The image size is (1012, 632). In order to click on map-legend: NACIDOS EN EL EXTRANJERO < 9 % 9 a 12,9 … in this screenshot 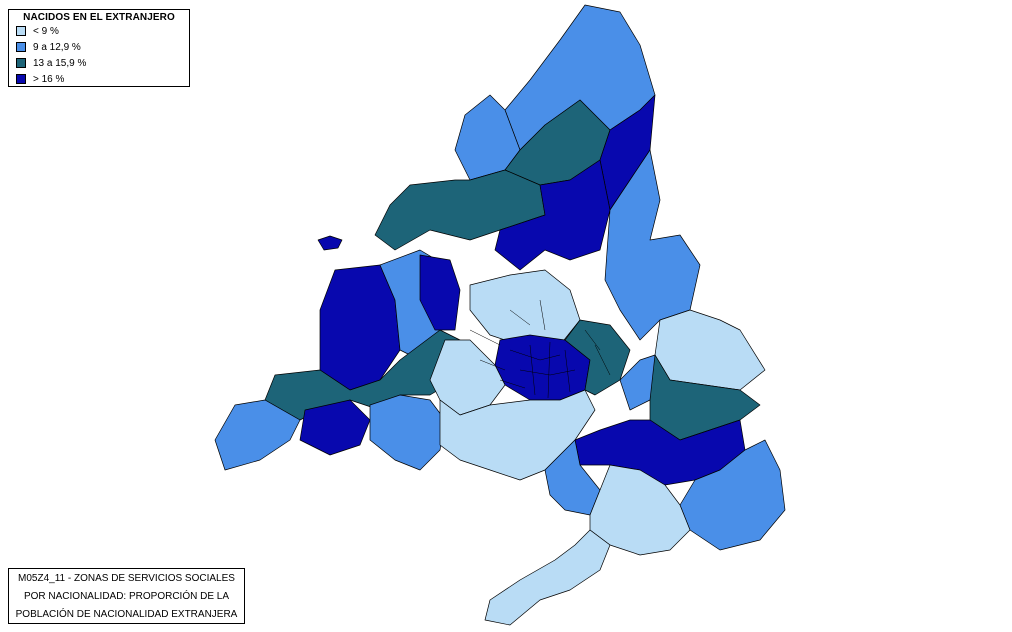, I will do `click(99, 48)`.